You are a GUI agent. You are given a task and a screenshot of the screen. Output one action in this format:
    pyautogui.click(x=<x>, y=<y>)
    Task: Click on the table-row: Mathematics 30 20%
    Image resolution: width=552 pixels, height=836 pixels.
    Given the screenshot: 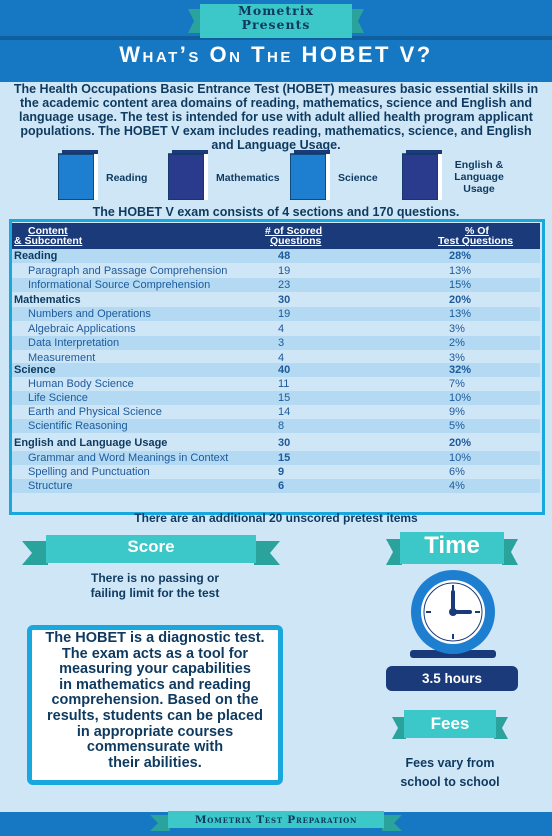 What is the action you would take?
    pyautogui.click(x=276, y=300)
    